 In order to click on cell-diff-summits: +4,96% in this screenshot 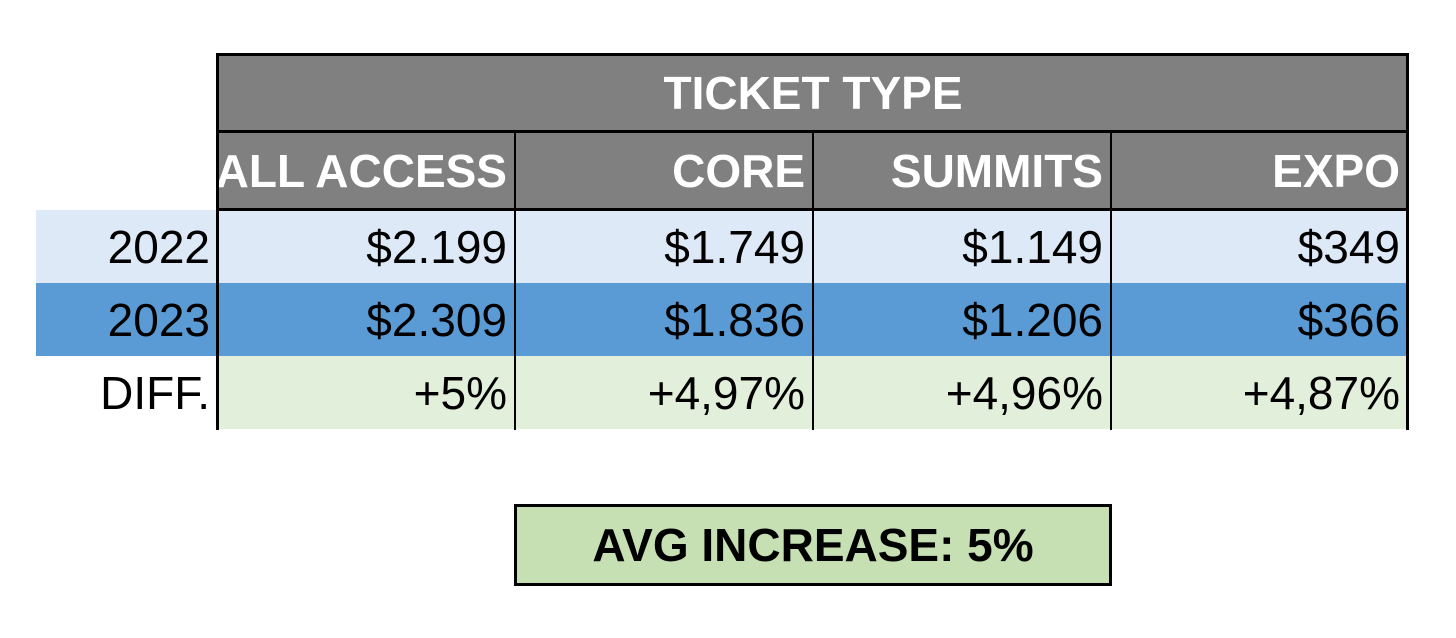, I will do `click(962, 392)`.